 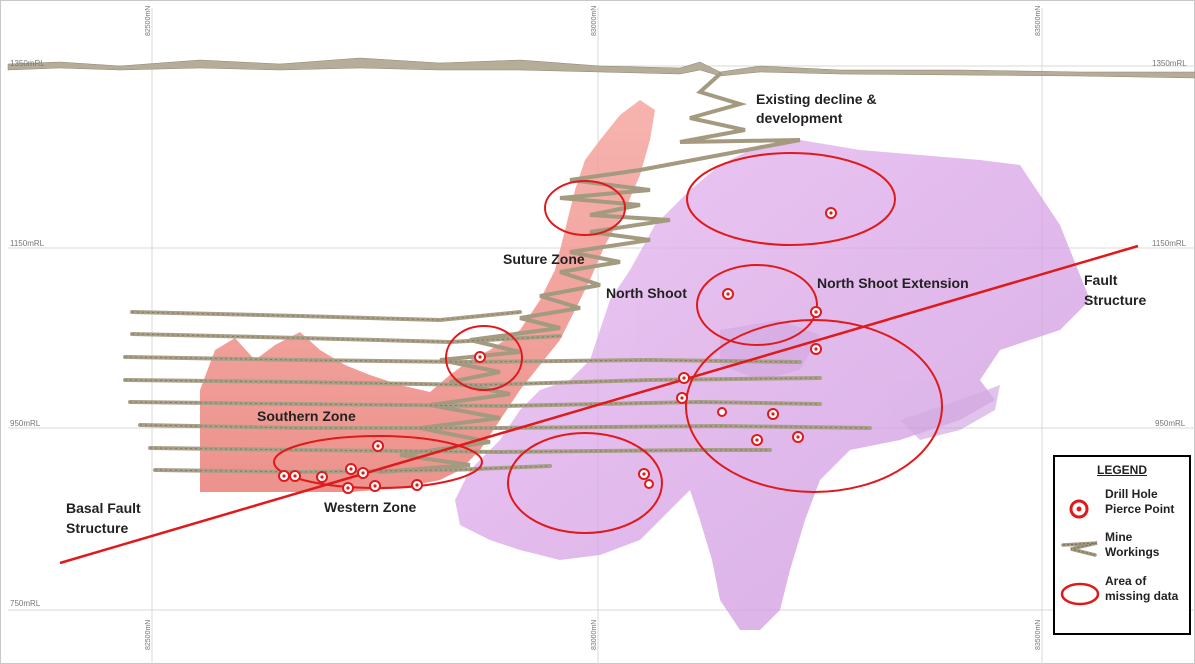 I want to click on annotation-line: Southern Zone, so click(x=306, y=416).